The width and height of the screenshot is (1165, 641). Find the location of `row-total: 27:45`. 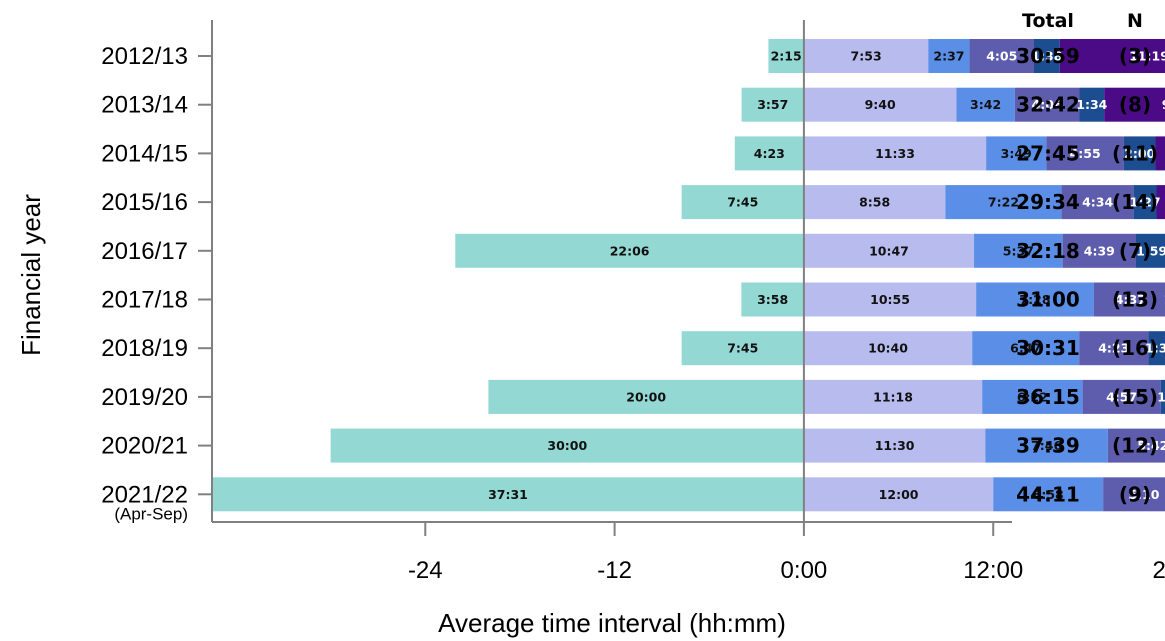

row-total: 27:45 is located at coordinates (1048, 153).